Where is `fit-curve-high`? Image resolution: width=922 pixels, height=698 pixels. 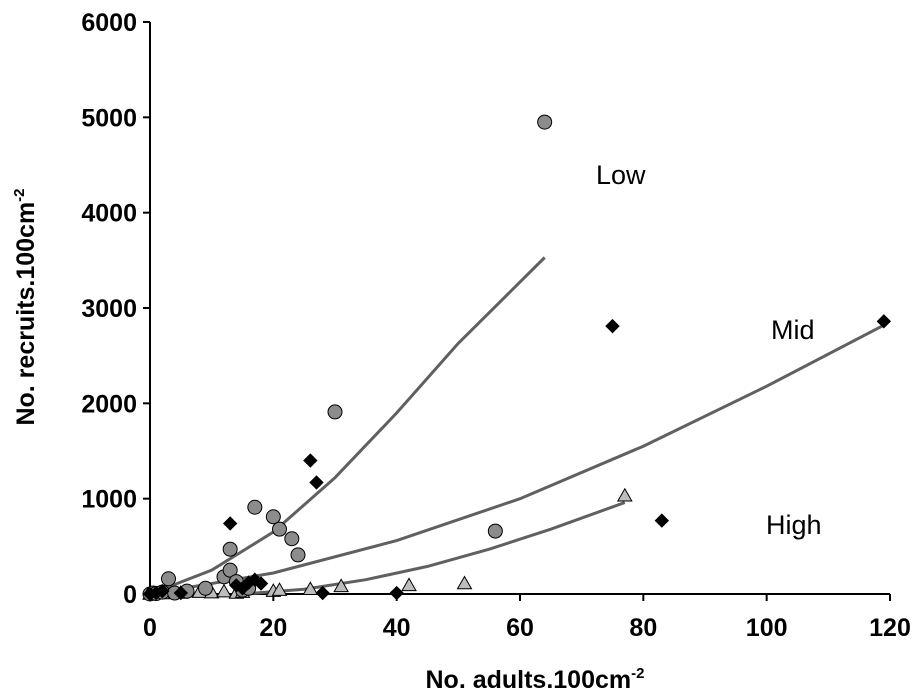
fit-curve-high is located at coordinates (434, 548).